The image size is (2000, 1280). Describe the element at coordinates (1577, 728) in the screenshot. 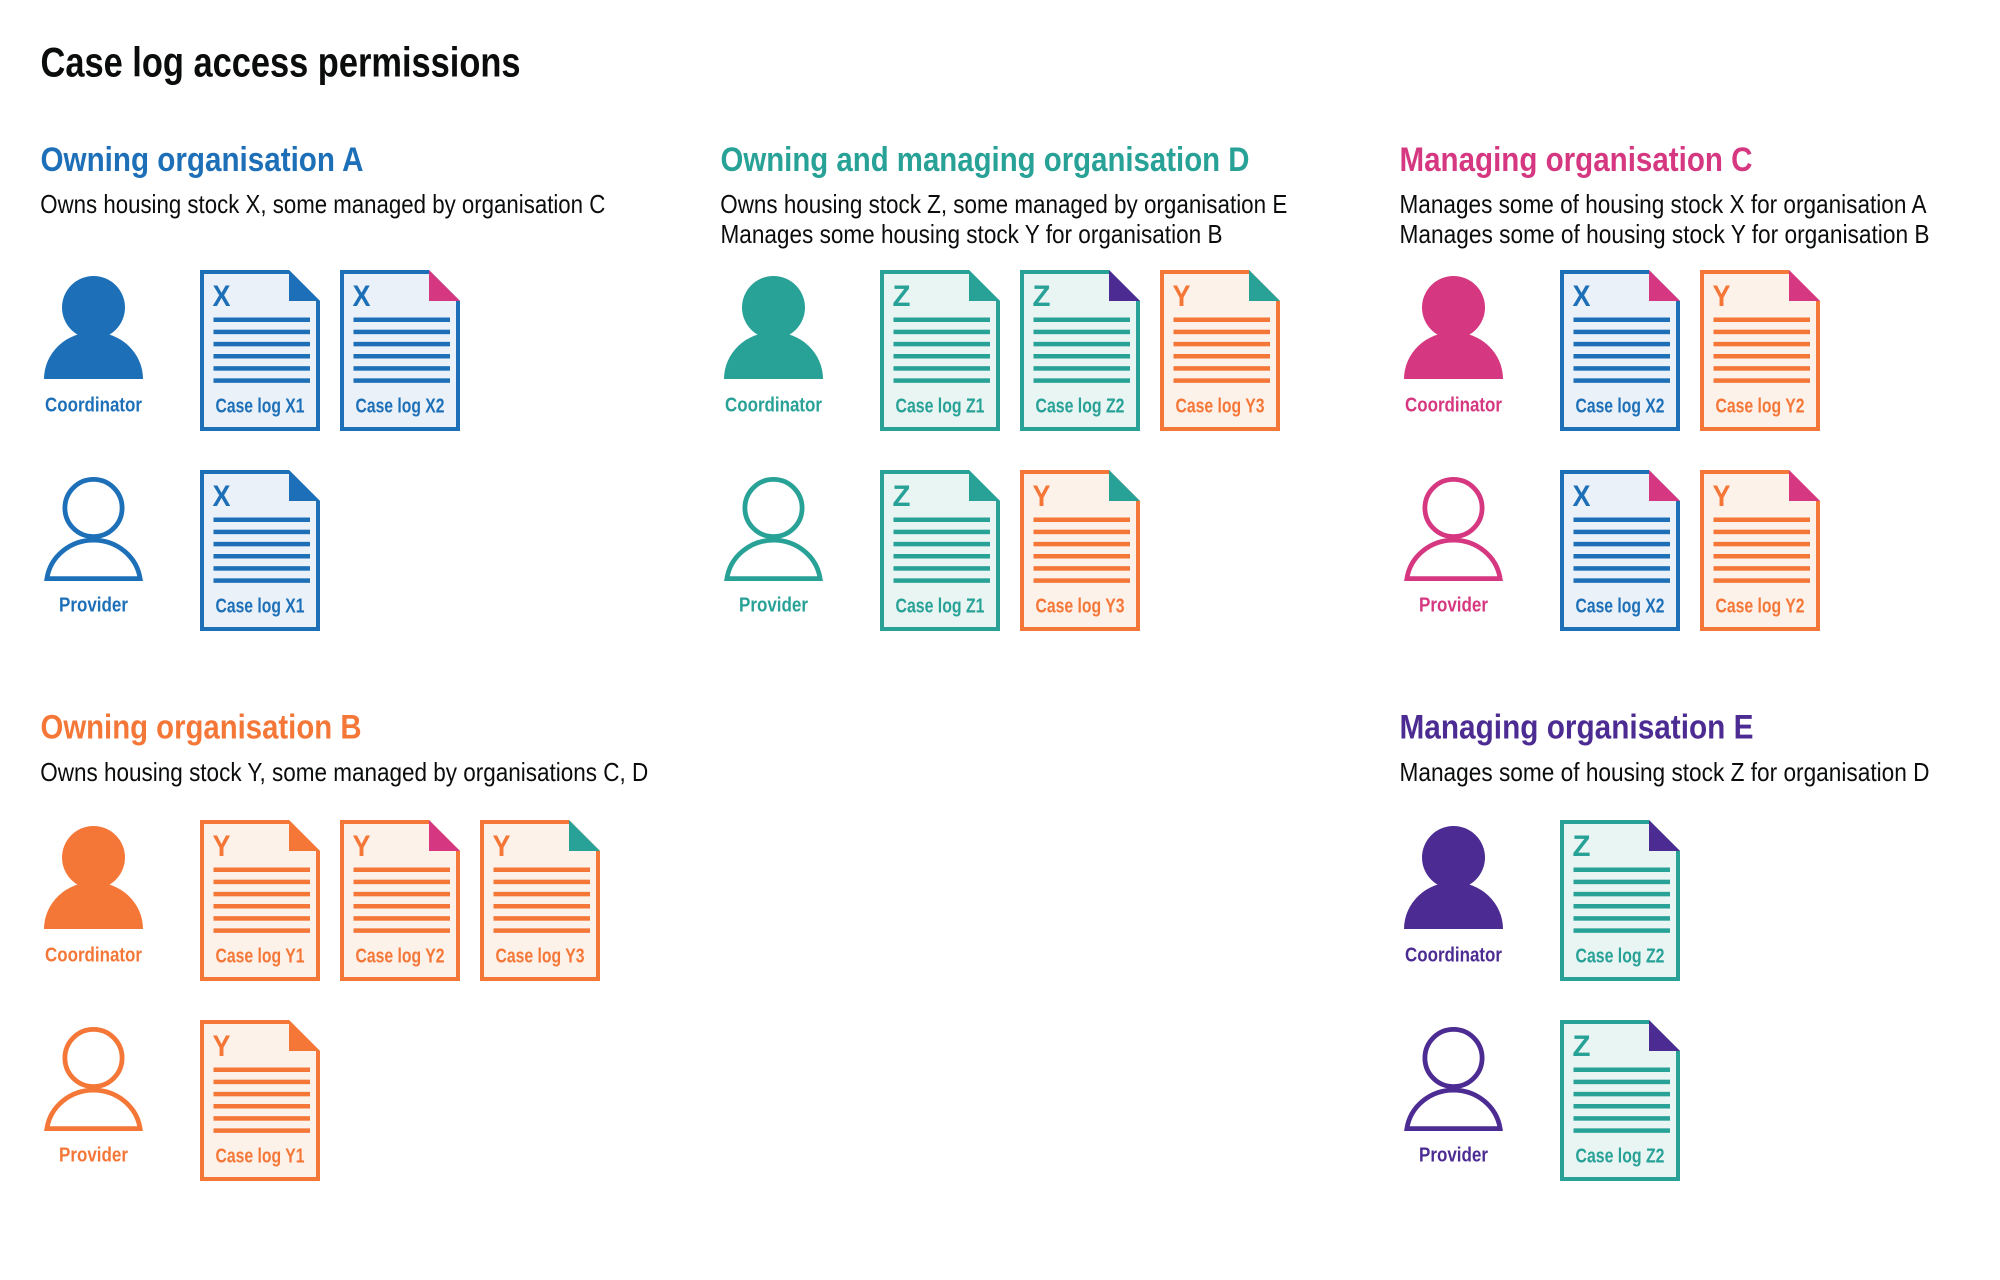

I see `svg-text: Managing organisation E` at that location.